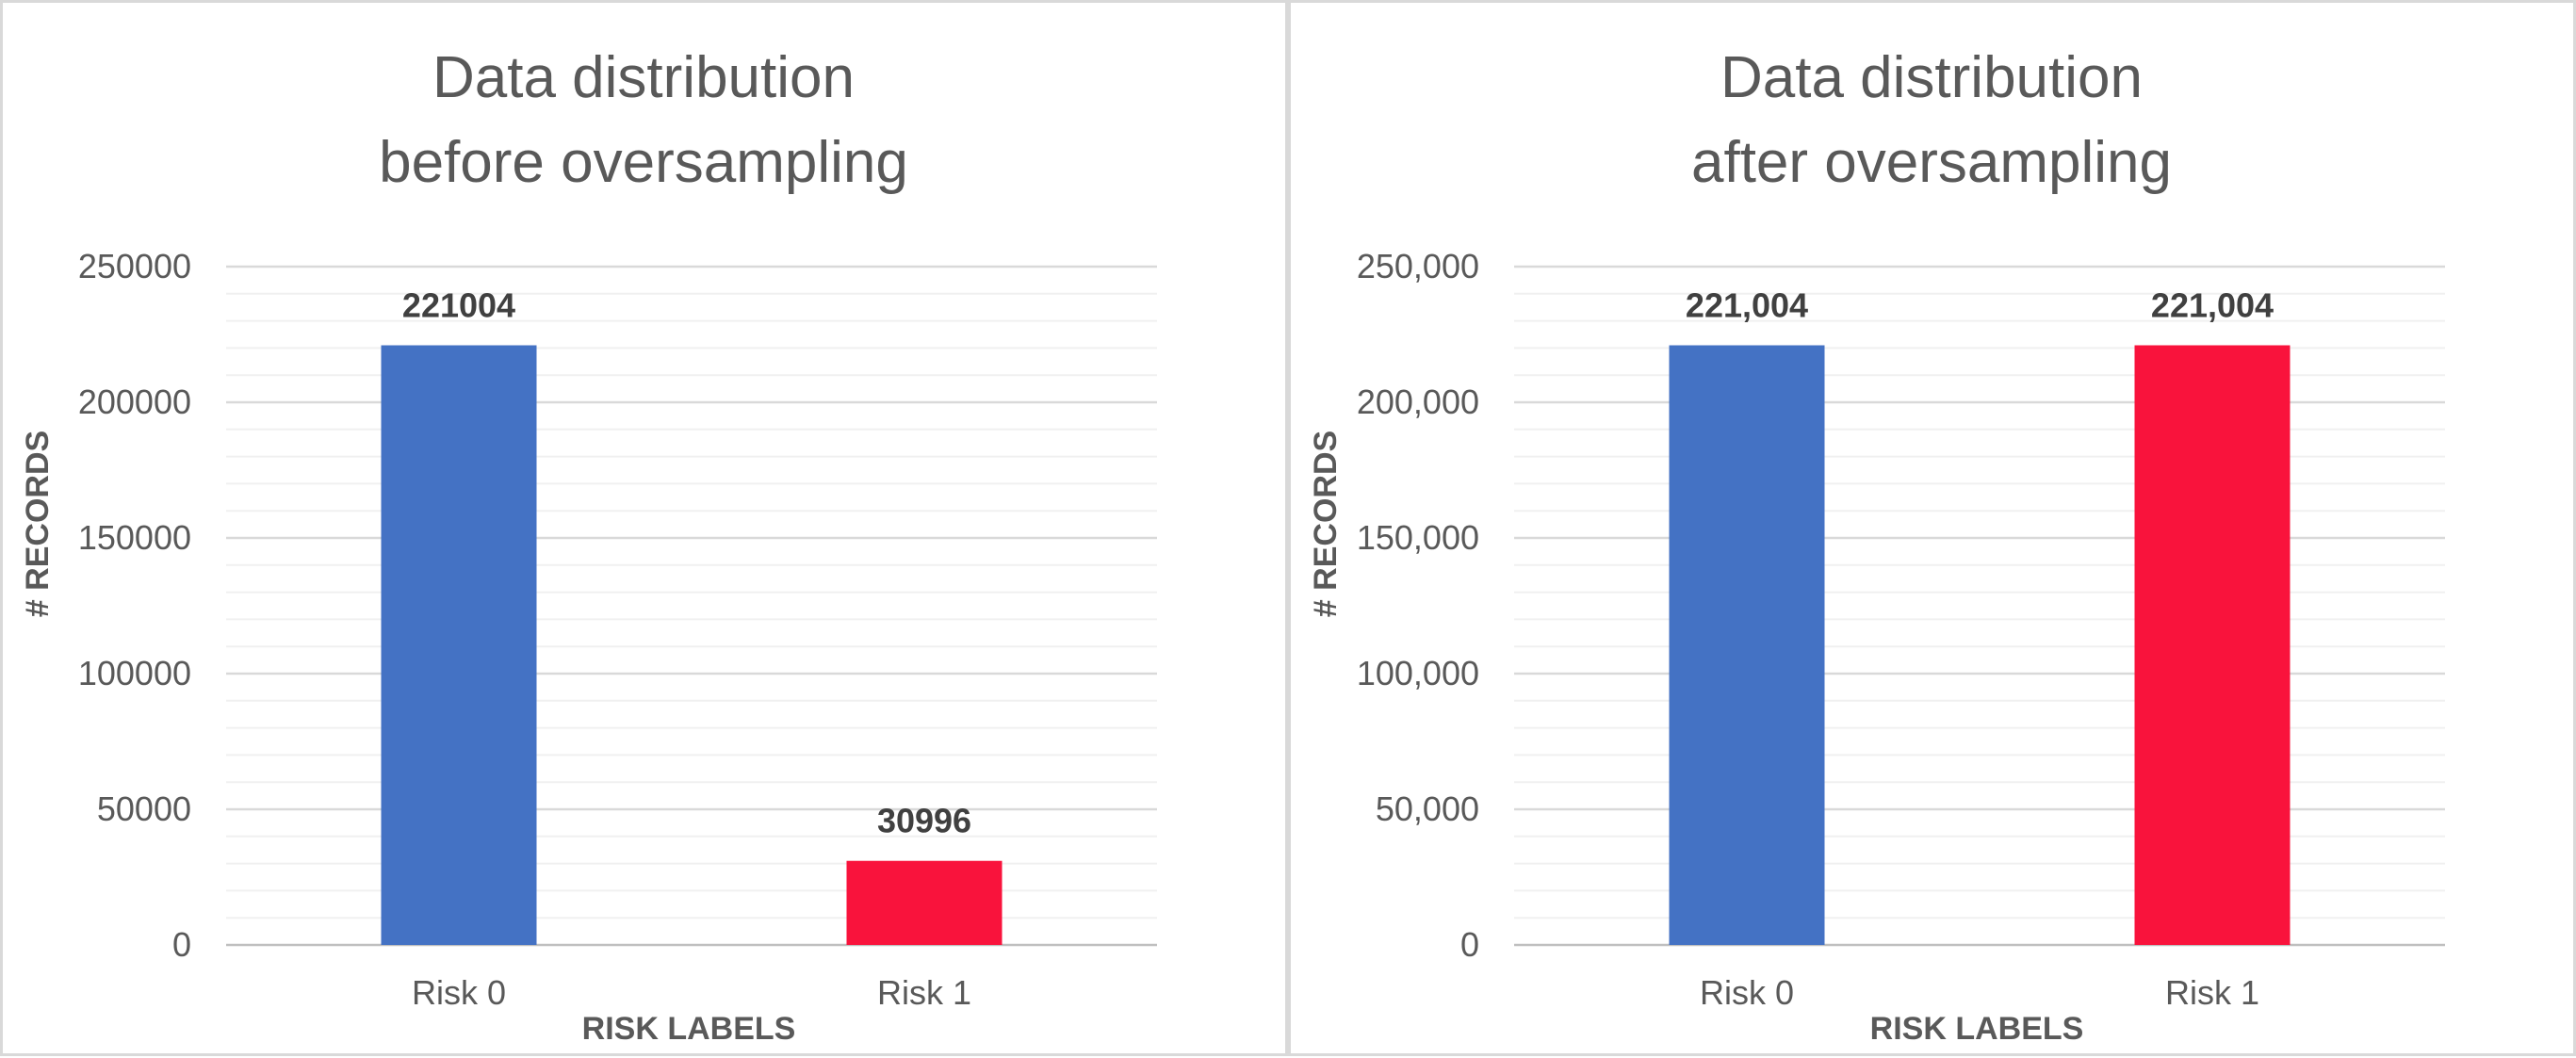 This screenshot has width=2576, height=1058. Describe the element at coordinates (134, 402) in the screenshot. I see `y-tick-label: 200000` at that location.